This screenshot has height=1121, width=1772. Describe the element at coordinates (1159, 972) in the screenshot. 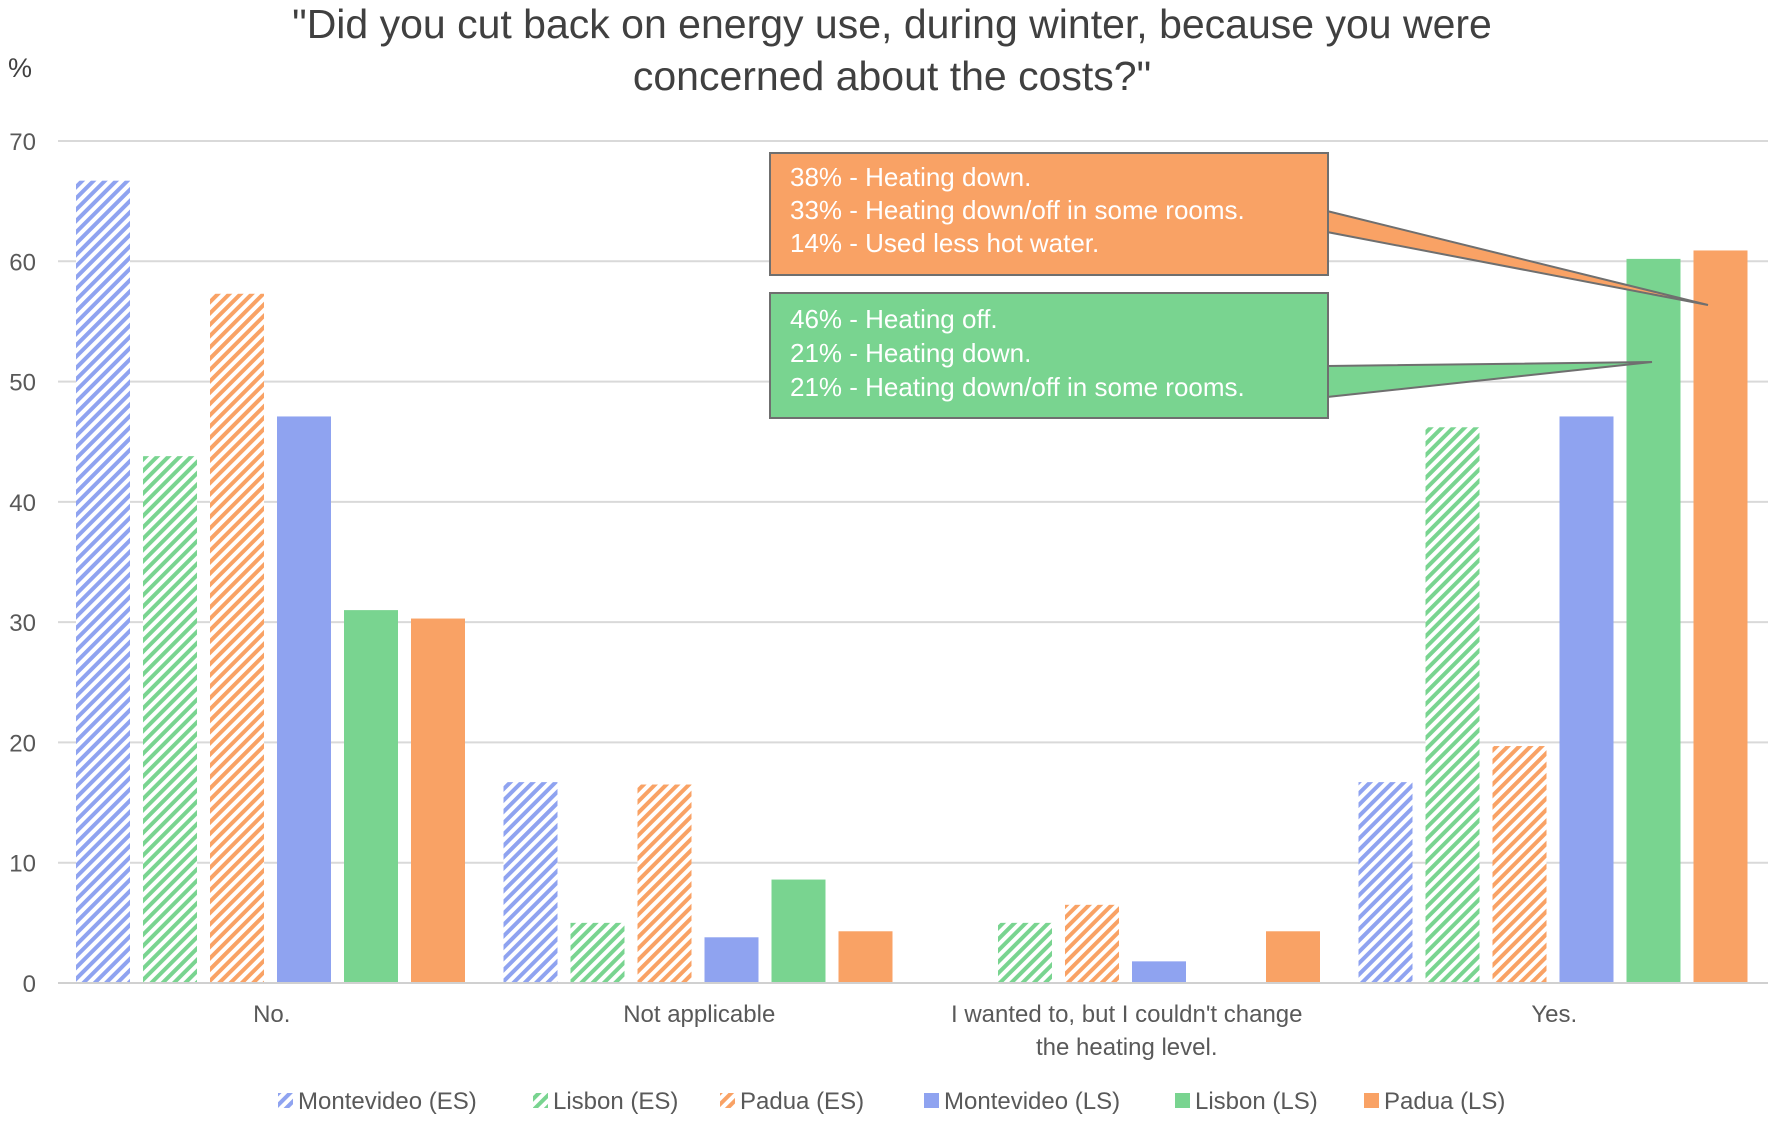

I see `bar-montevideo-ls-i-wanted-to-but-i-couldn-t-change` at that location.